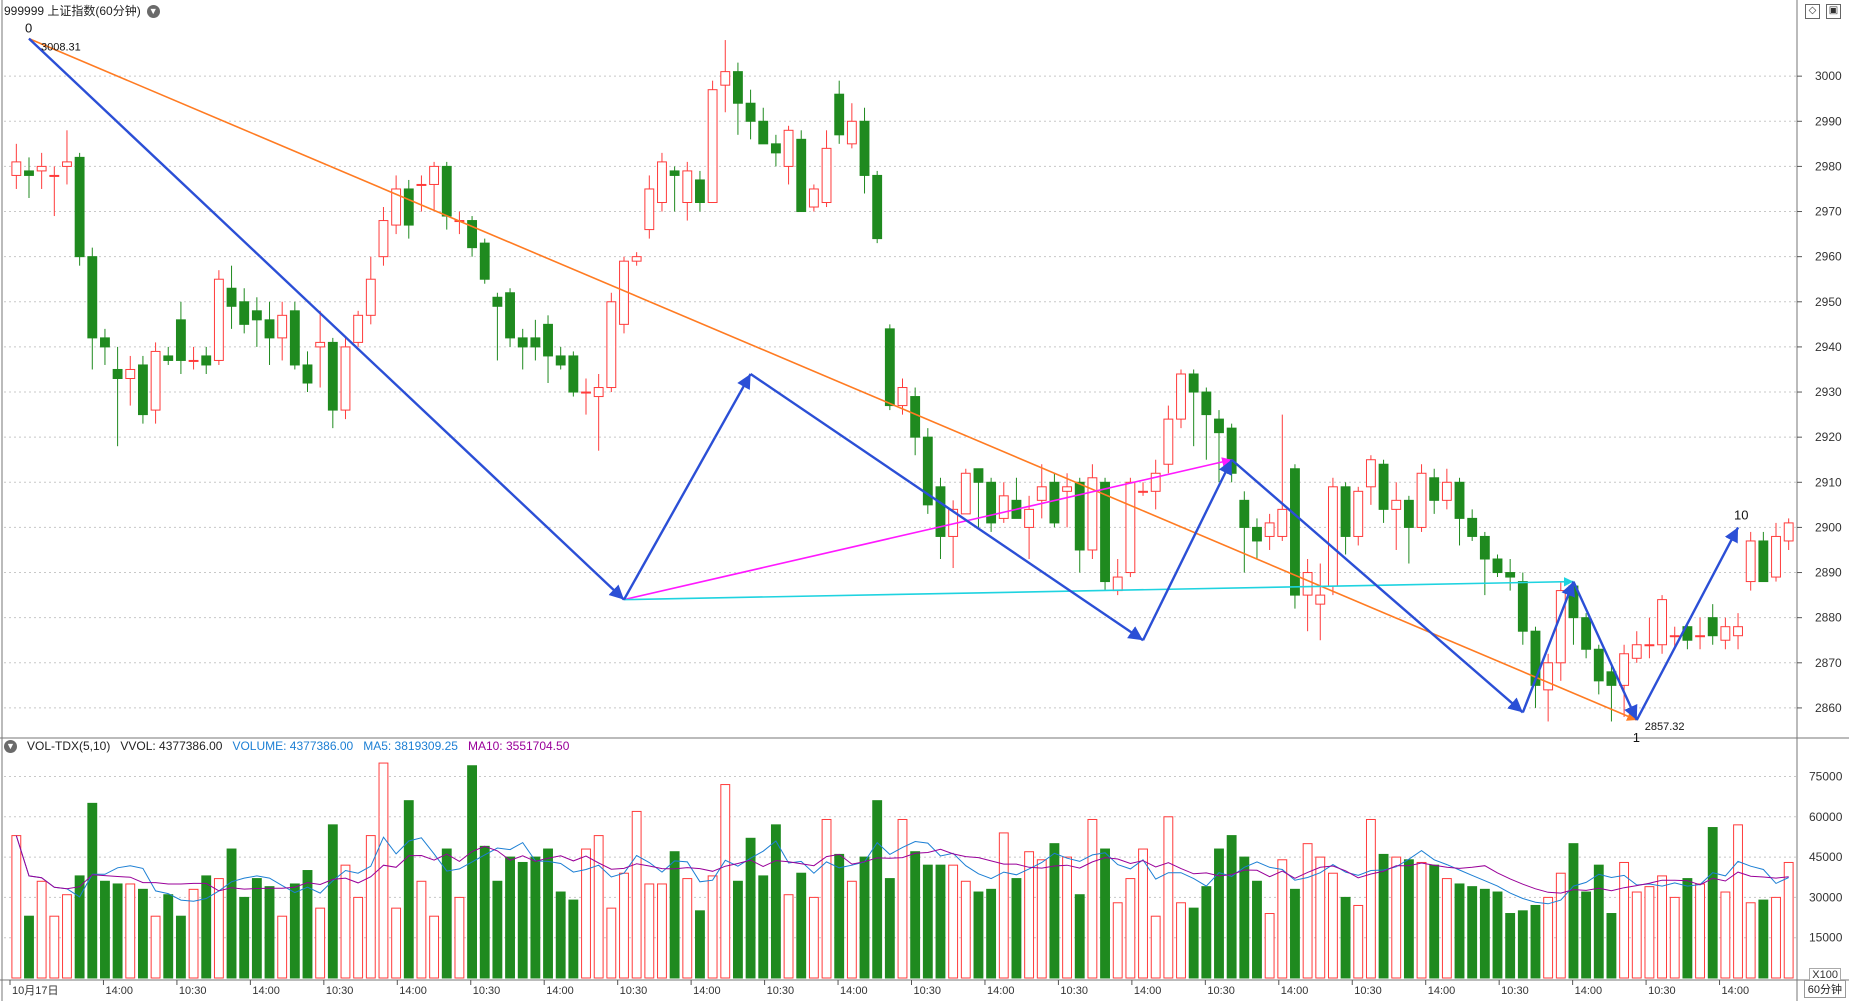 This screenshot has width=1849, height=1006. What do you see at coordinates (28, 28) in the screenshot?
I see `wave-label-0: 0` at bounding box center [28, 28].